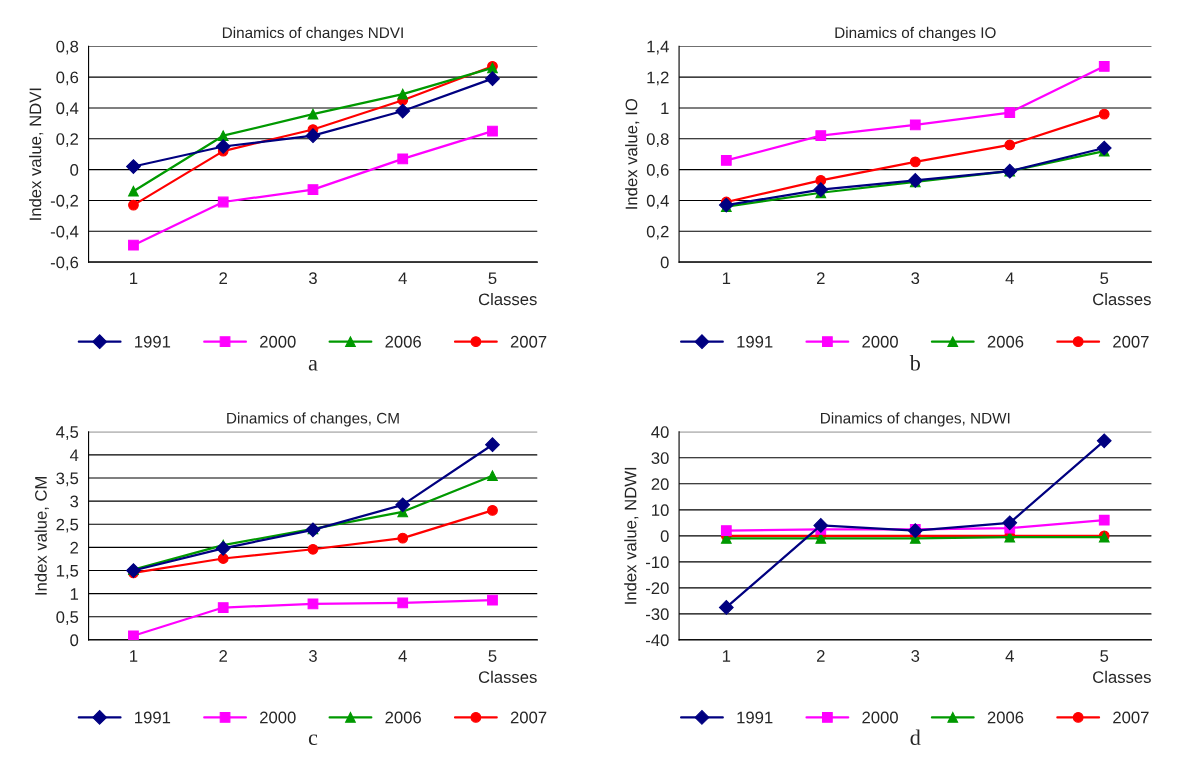 The image size is (1181, 771). I want to click on text: b, so click(914, 362).